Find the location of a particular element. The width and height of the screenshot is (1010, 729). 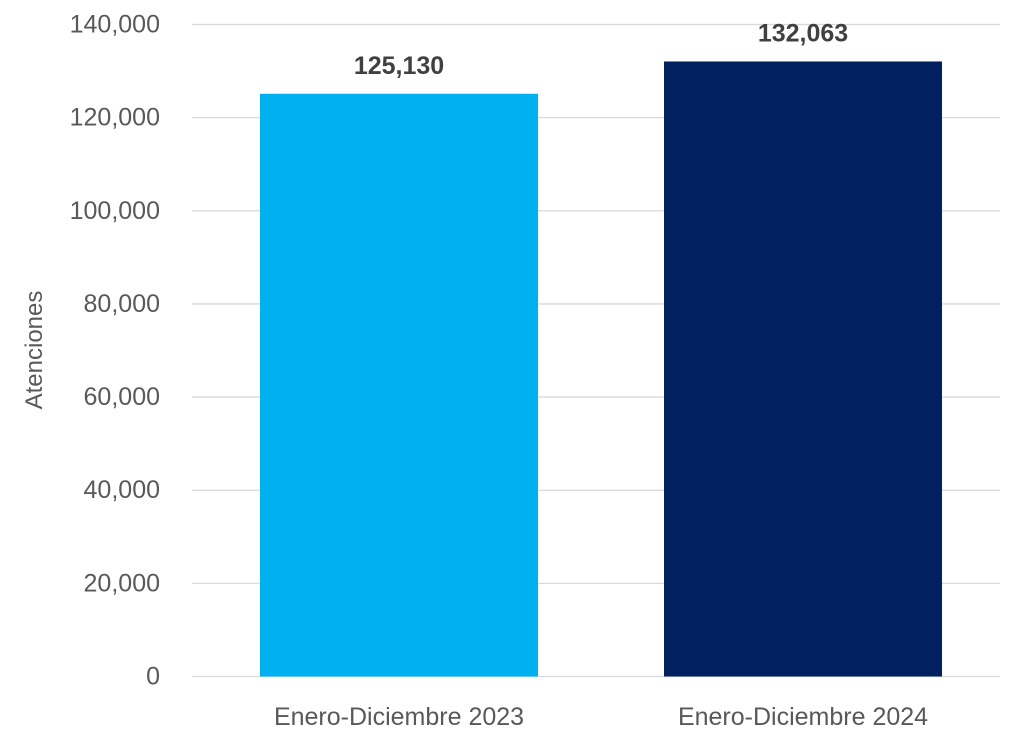

data-labels: 125,130 132,063 is located at coordinates (601, 49).